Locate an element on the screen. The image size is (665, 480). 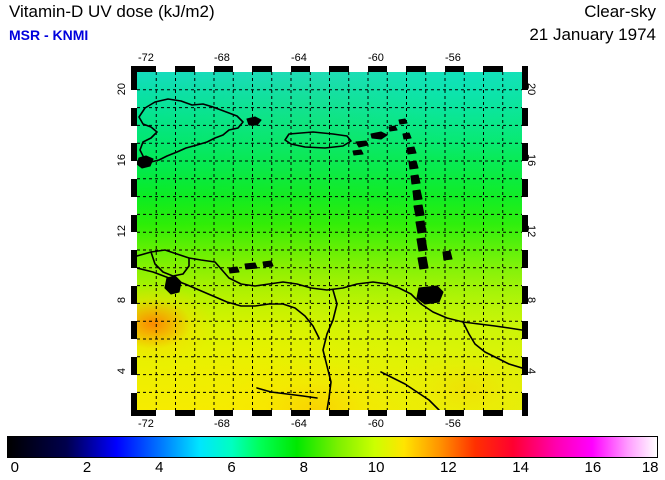
xtick-top-4: -56 is located at coordinates (453, 58).